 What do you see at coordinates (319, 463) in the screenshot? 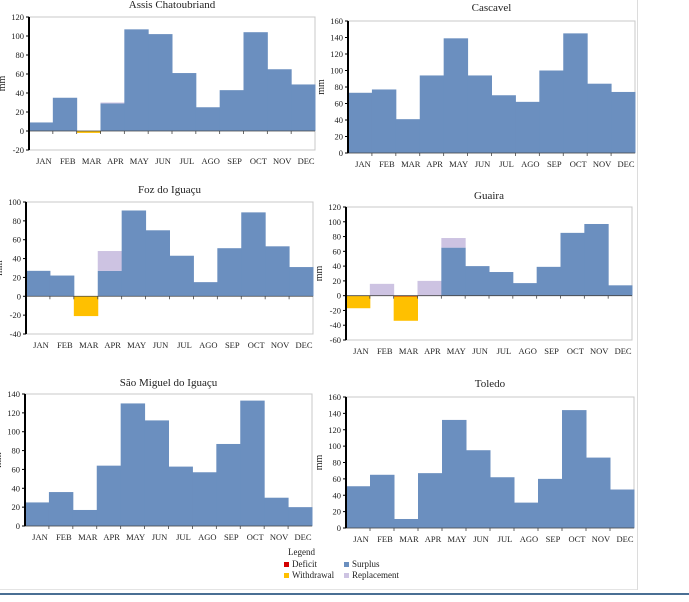
I see `y-axis-label: mm` at bounding box center [319, 463].